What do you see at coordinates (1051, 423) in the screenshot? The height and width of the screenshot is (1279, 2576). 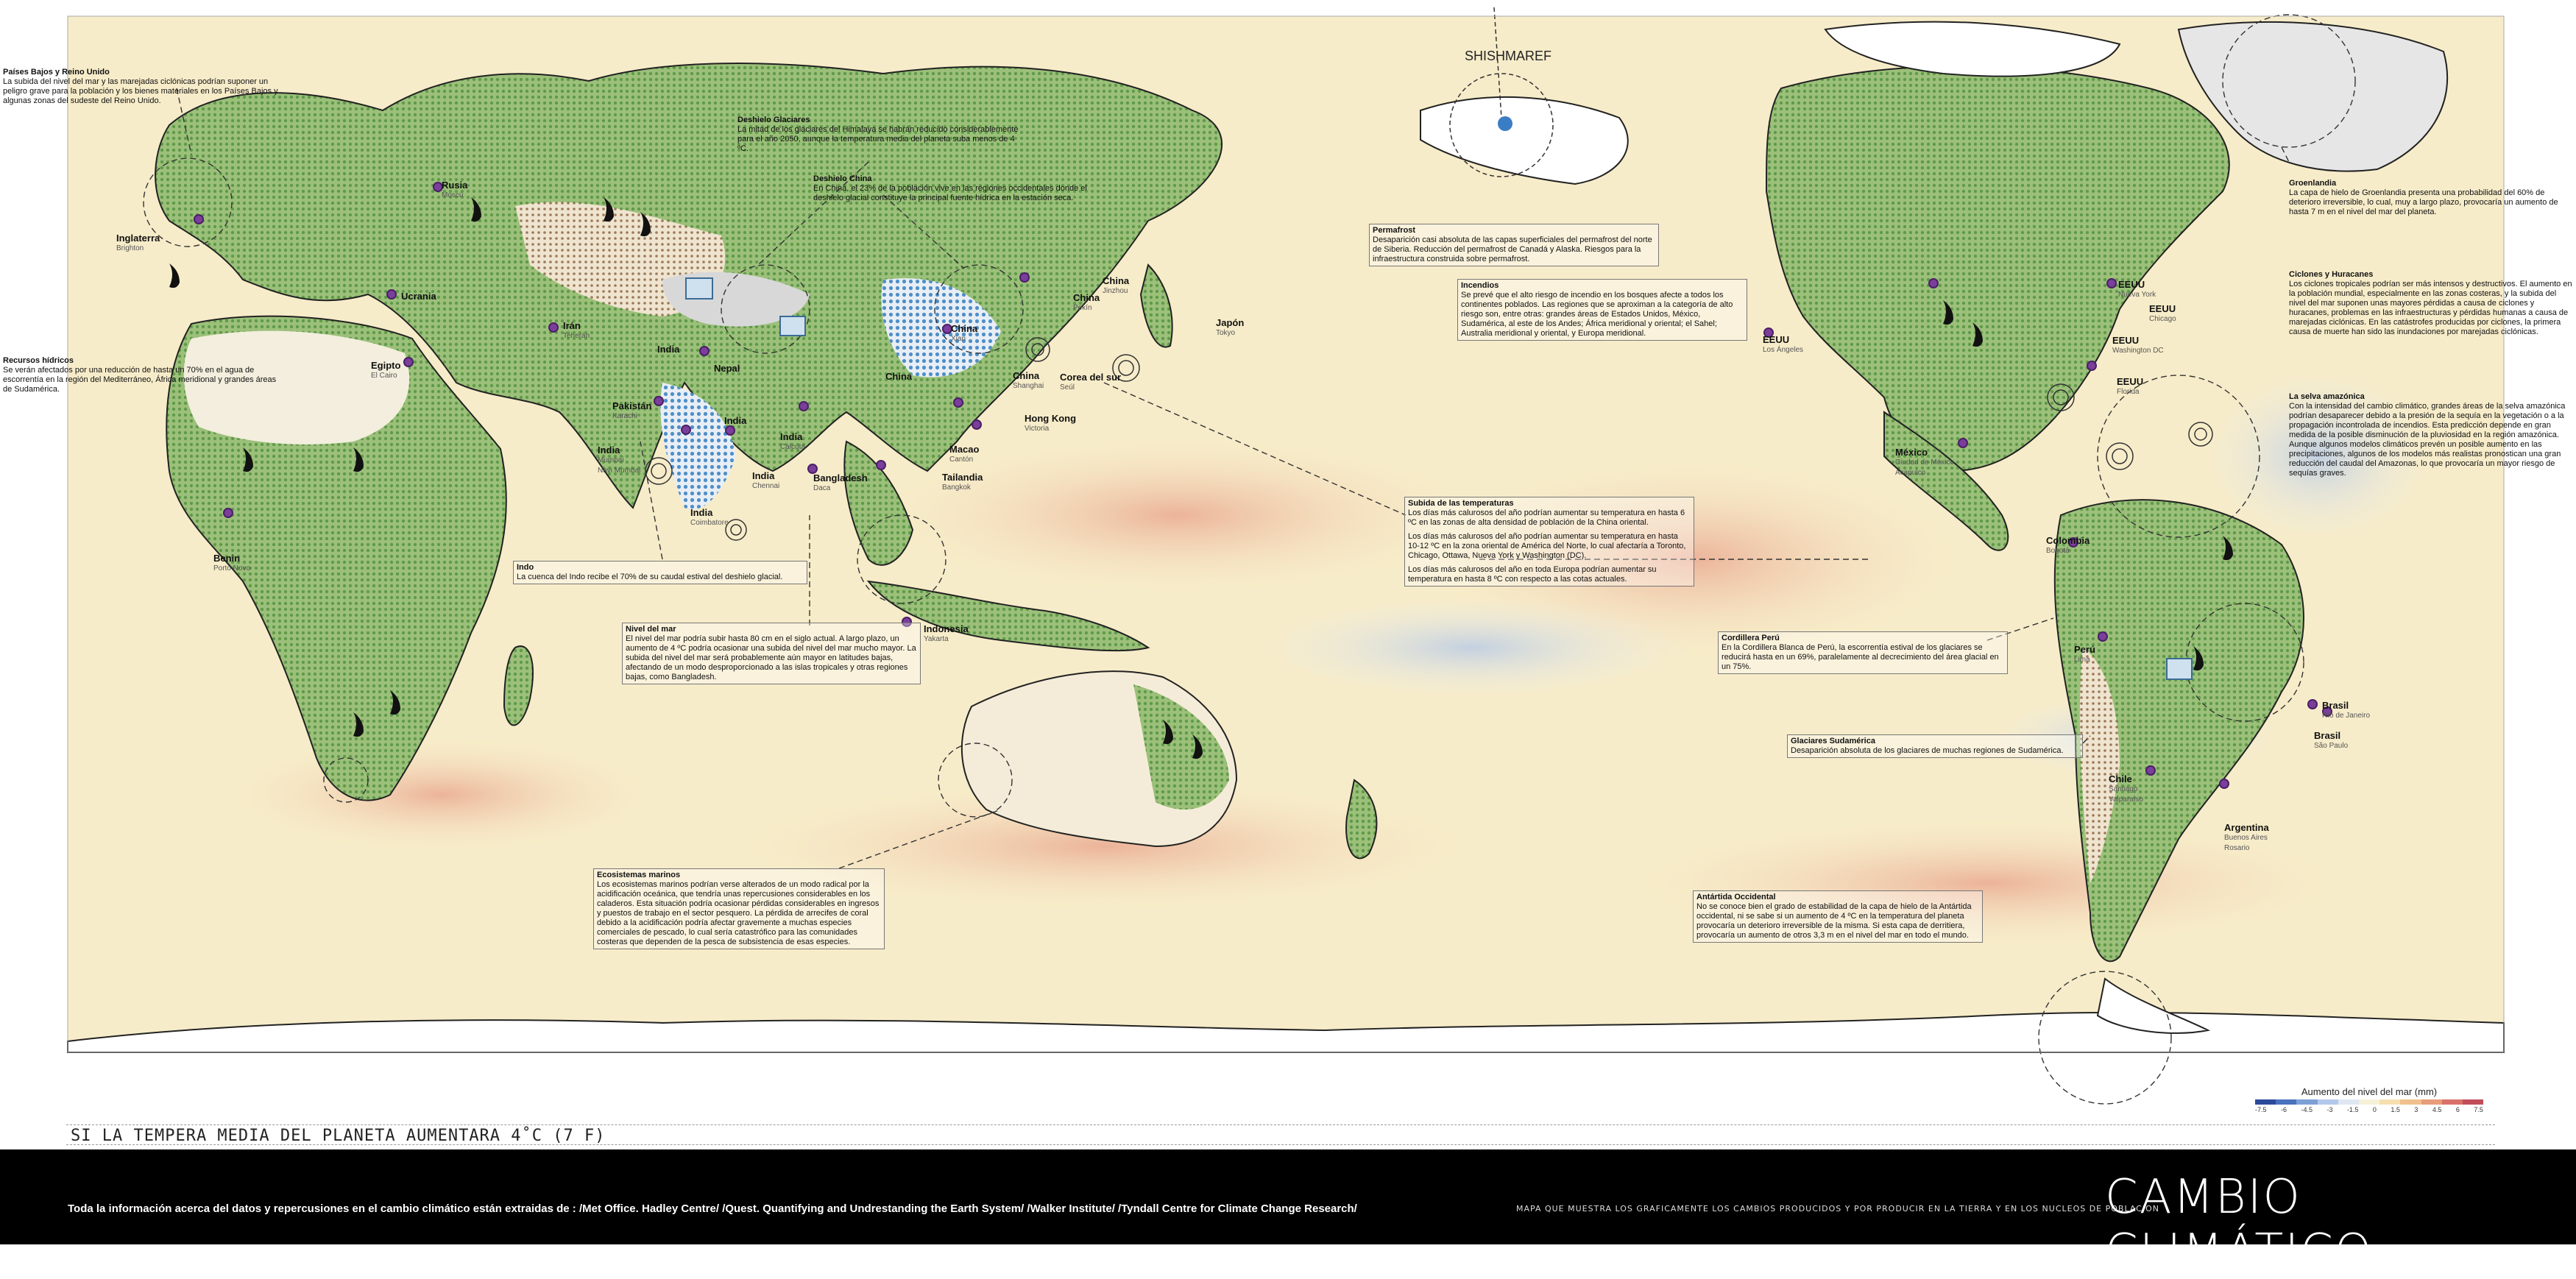 I see `city-label-hongkong: Hong Kong Victoria` at bounding box center [1051, 423].